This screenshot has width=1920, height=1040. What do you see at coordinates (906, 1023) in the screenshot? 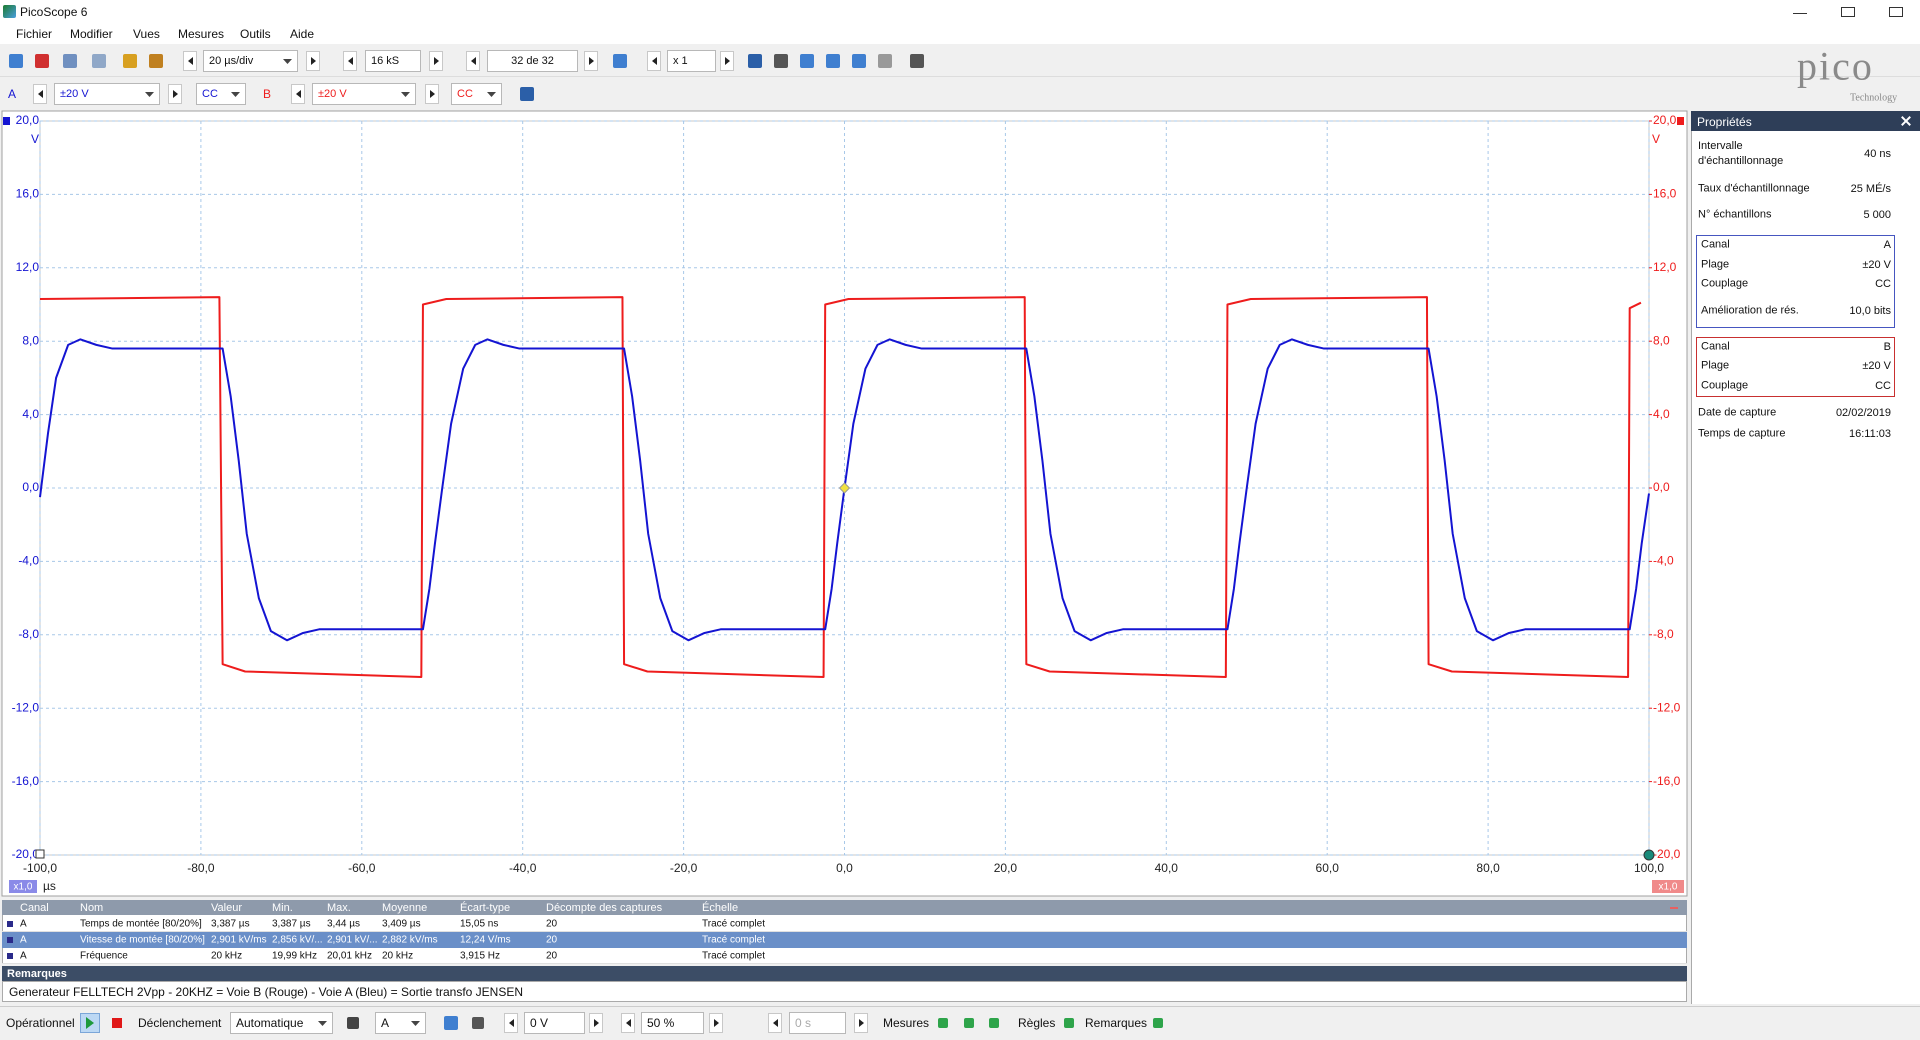
I see `status-measures: Mesures` at bounding box center [906, 1023].